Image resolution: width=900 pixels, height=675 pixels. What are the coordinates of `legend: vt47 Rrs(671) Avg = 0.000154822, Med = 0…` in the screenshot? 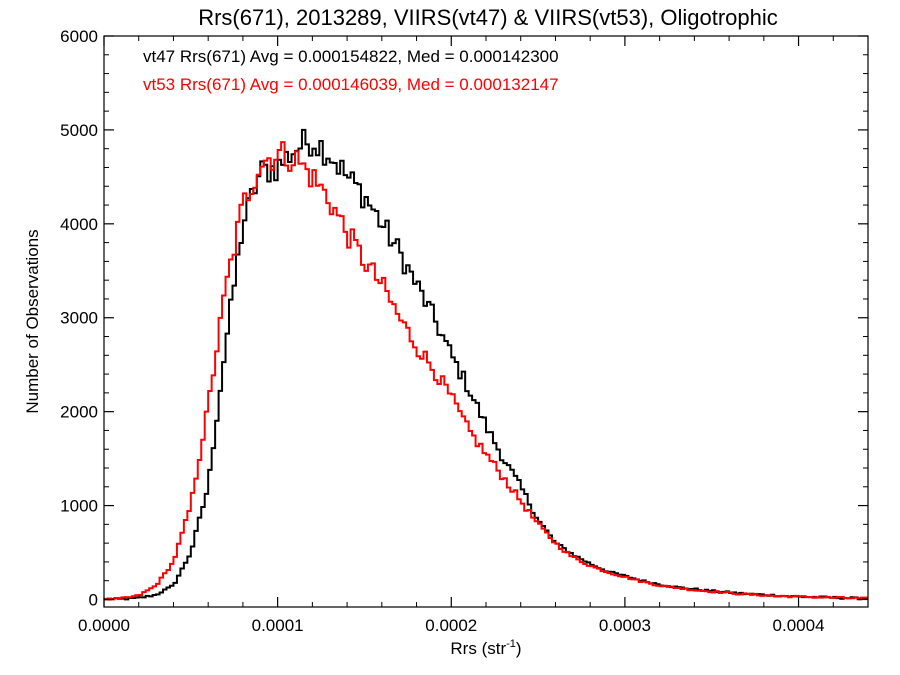 It's located at (351, 70).